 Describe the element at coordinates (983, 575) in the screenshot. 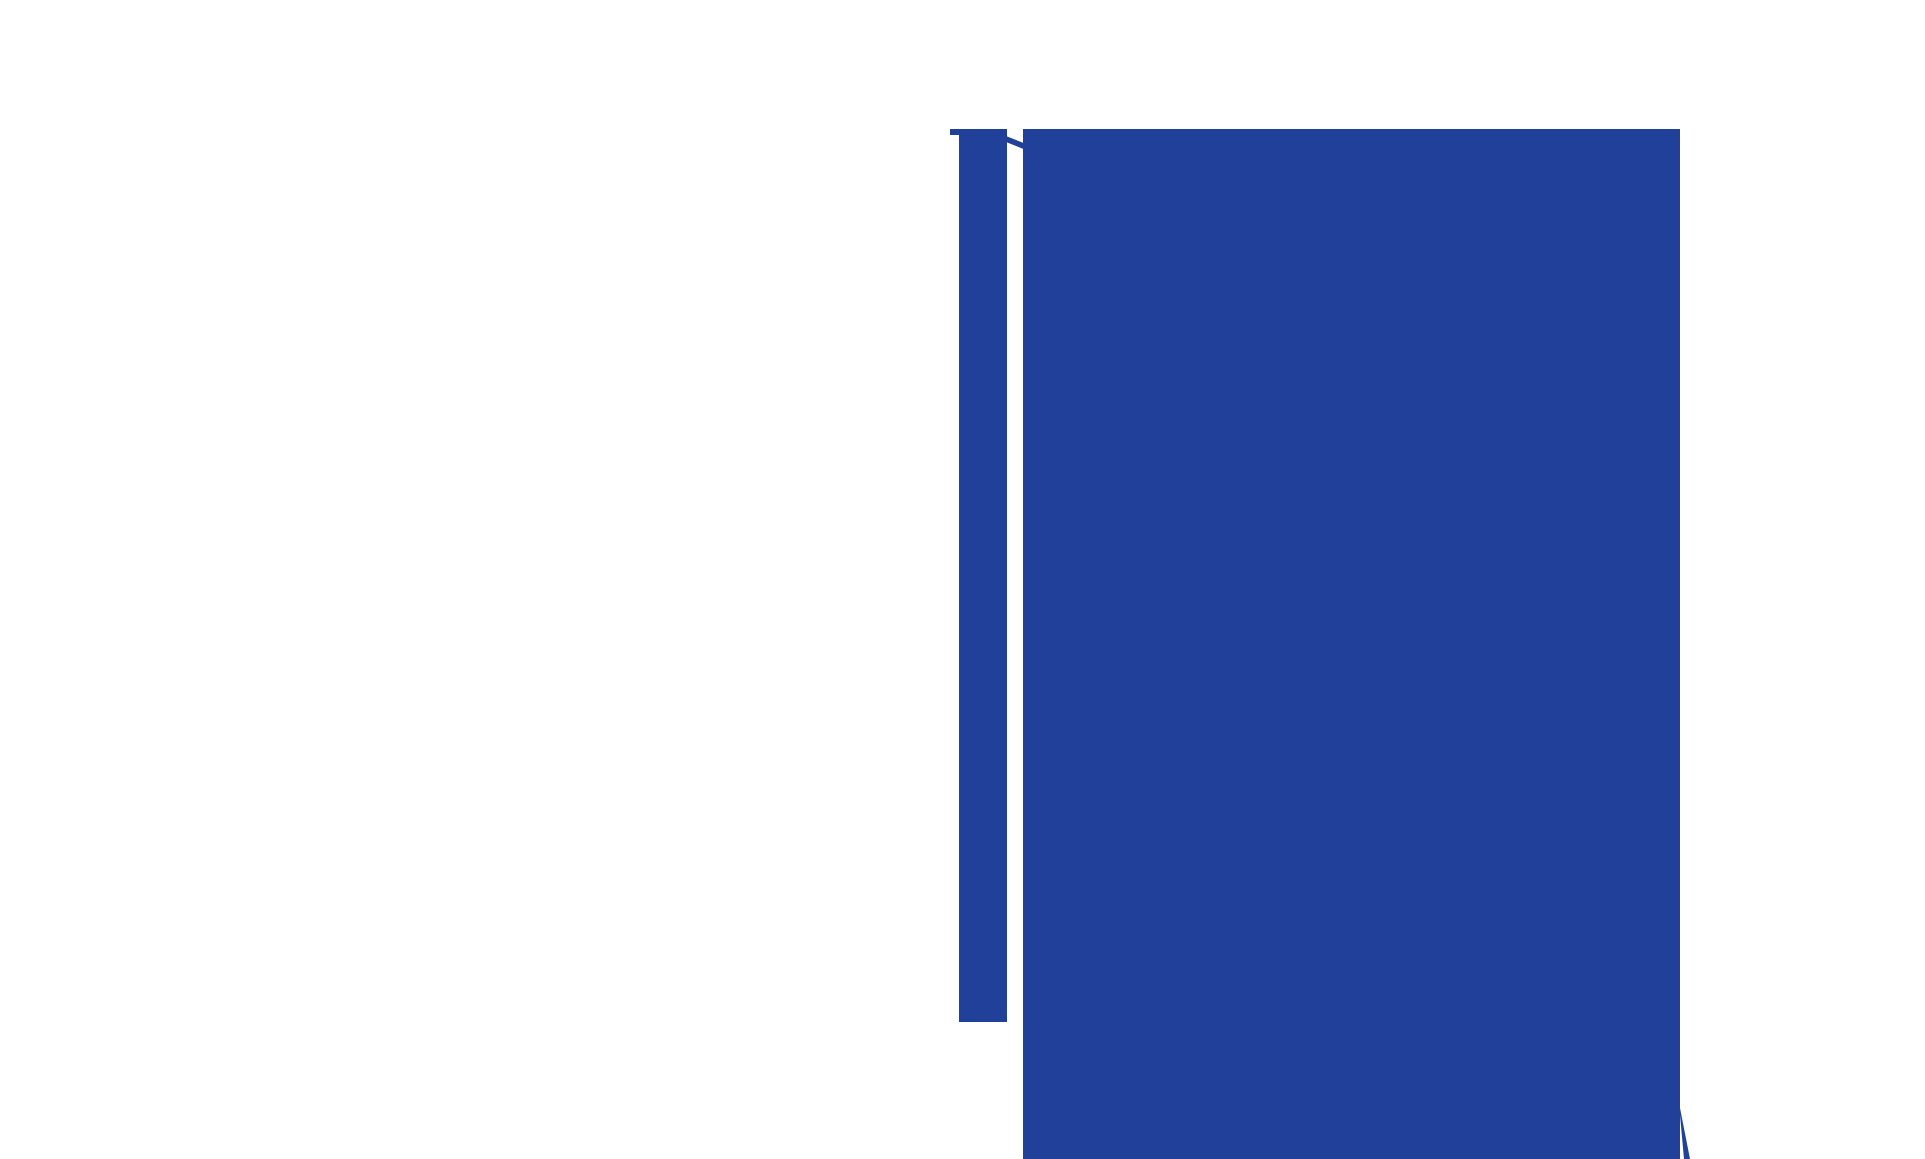

I see `glyph-left-stem` at that location.